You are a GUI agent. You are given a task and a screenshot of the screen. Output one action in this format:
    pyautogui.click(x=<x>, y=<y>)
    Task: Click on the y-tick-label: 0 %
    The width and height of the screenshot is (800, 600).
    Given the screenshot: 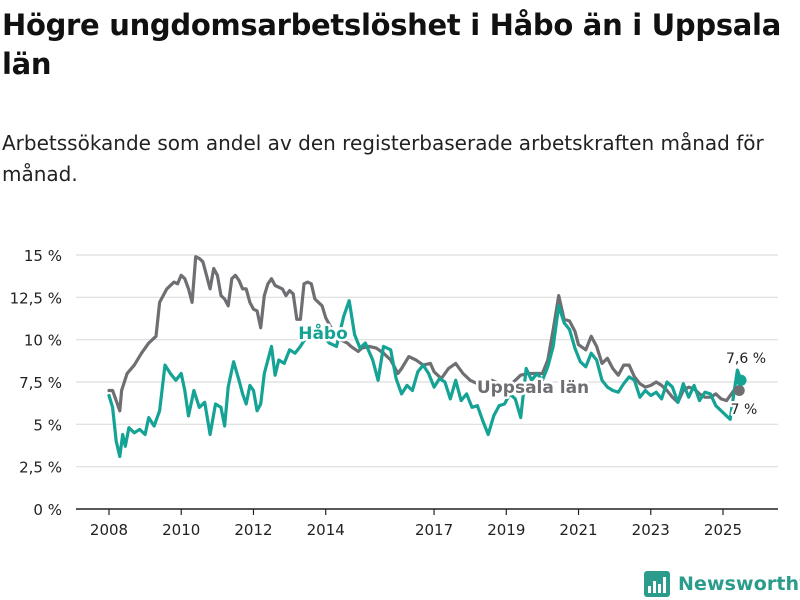 What is the action you would take?
    pyautogui.click(x=47, y=510)
    